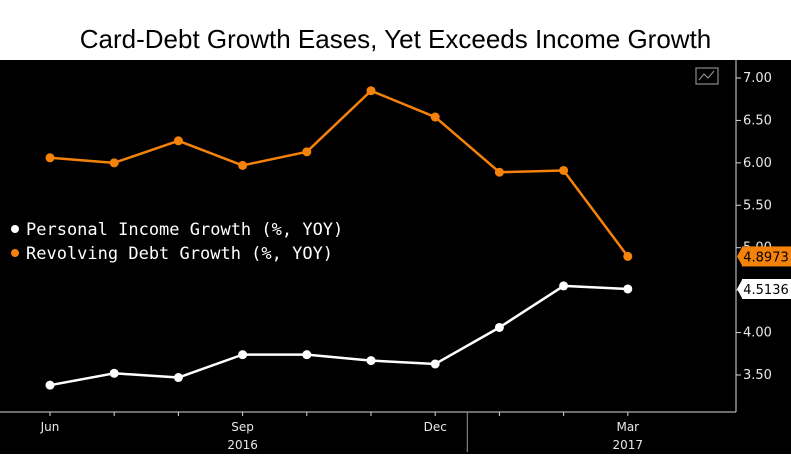 The height and width of the screenshot is (459, 791). Describe the element at coordinates (753, 236) in the screenshot. I see `y-axis: 7.006.506.005.505.004.504.003.50` at that location.